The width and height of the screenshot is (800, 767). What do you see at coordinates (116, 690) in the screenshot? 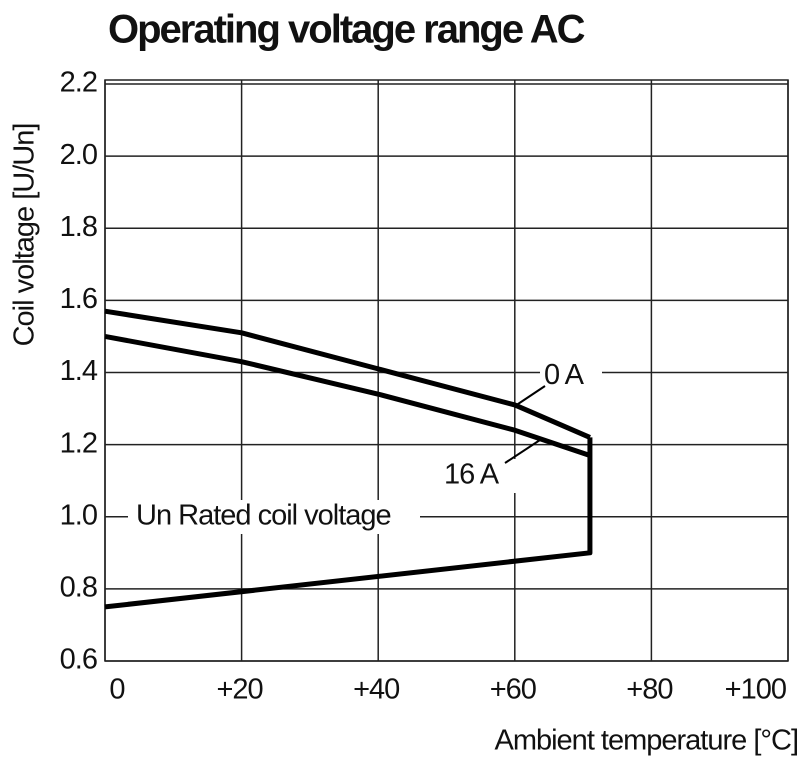
I see `x-tick-label: 0` at bounding box center [116, 690].